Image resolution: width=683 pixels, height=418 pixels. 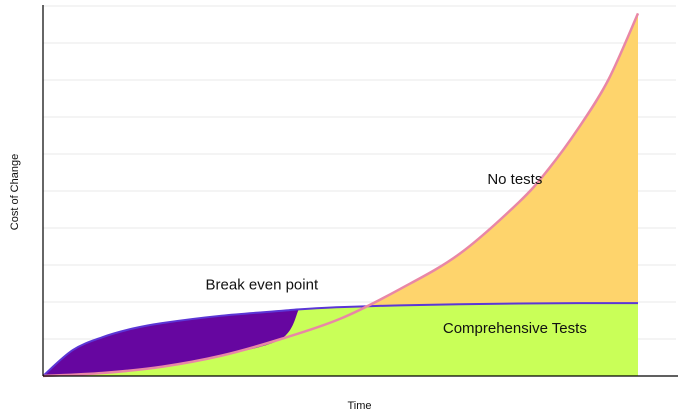 What do you see at coordinates (171, 342) in the screenshot?
I see `break-even-gap-area` at bounding box center [171, 342].